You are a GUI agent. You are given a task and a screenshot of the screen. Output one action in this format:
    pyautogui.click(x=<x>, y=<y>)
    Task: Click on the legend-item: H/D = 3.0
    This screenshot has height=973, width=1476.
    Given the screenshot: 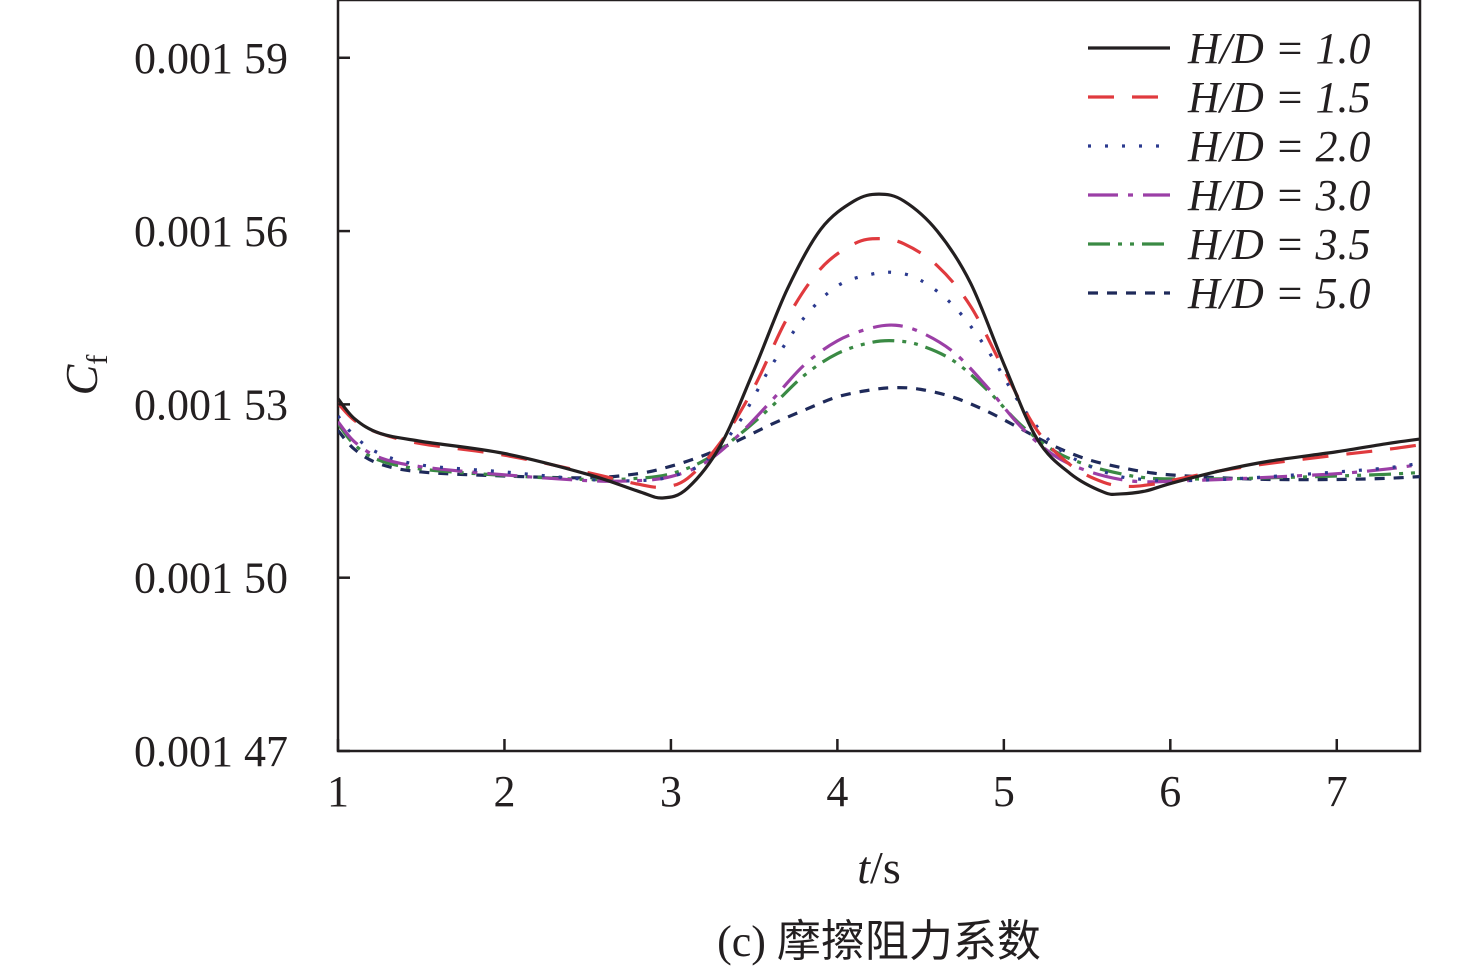 What is the action you would take?
    pyautogui.click(x=1229, y=195)
    